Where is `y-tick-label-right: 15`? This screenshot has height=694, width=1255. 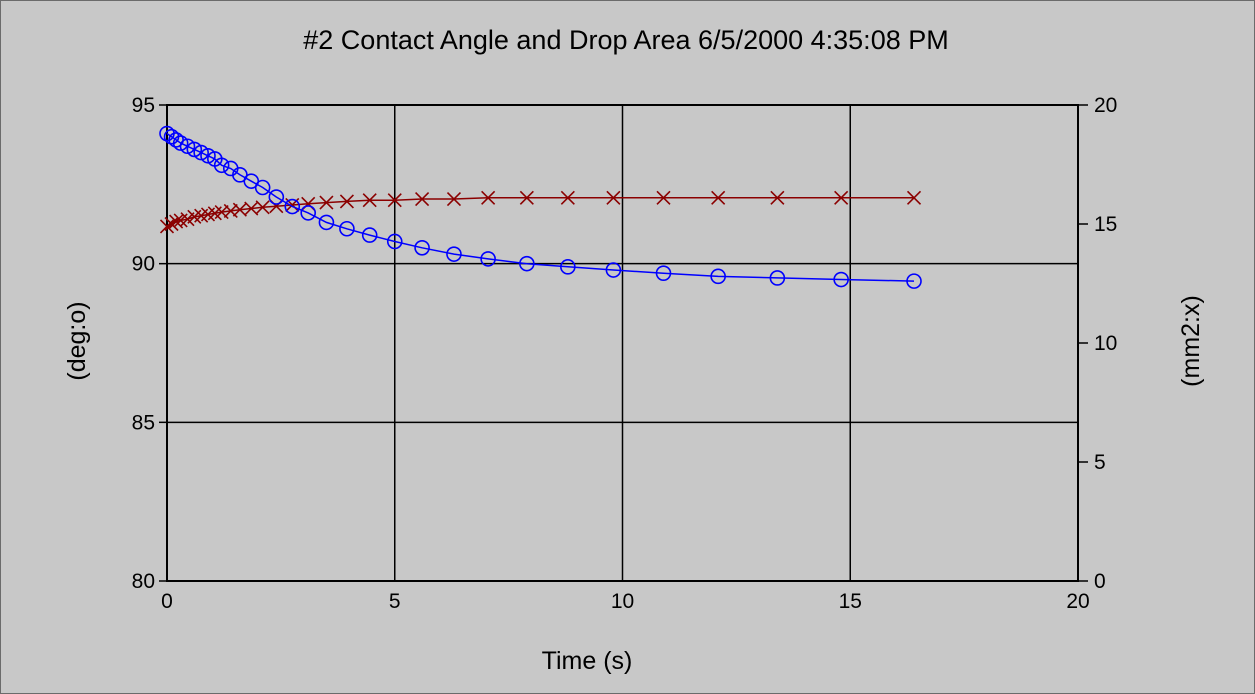 y-tick-label-right: 15 is located at coordinates (1105, 224).